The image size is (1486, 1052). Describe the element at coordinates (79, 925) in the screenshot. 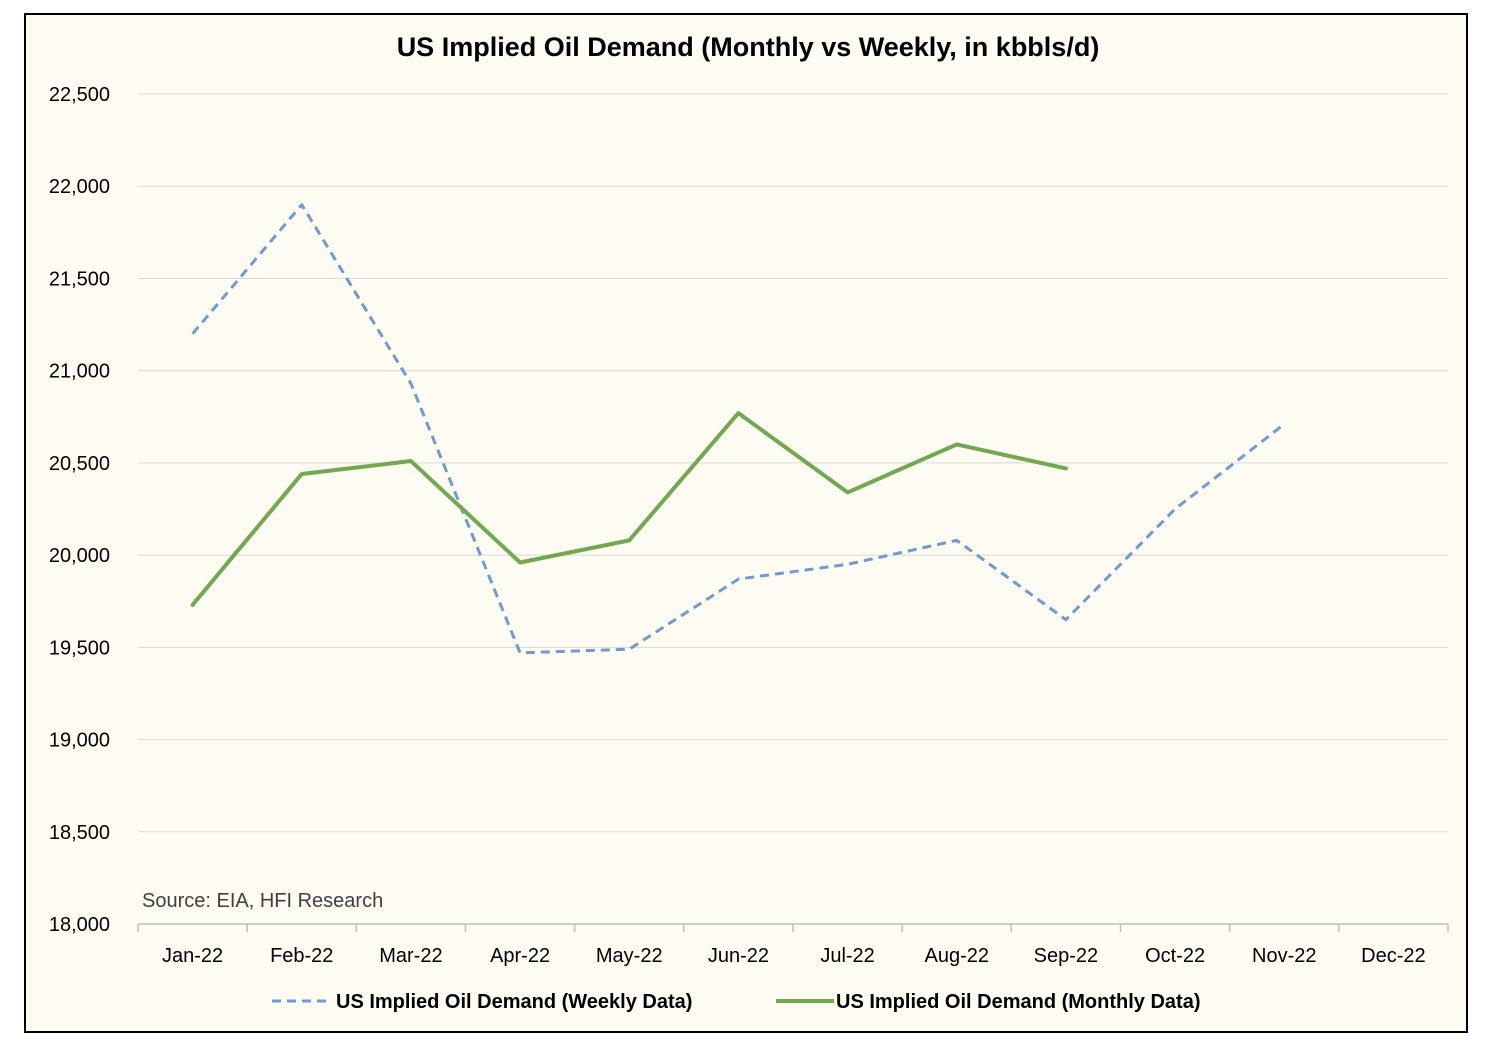

I see `y-tick-label: 18,000` at that location.